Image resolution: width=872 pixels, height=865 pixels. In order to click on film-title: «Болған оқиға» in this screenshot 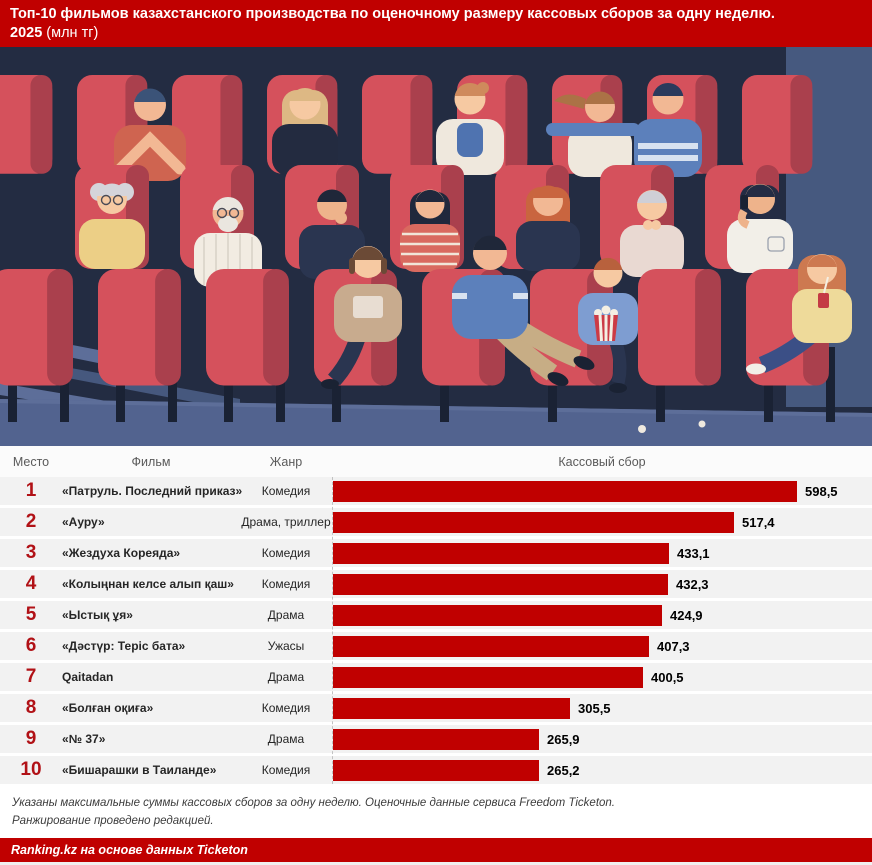, I will do `click(108, 708)`.